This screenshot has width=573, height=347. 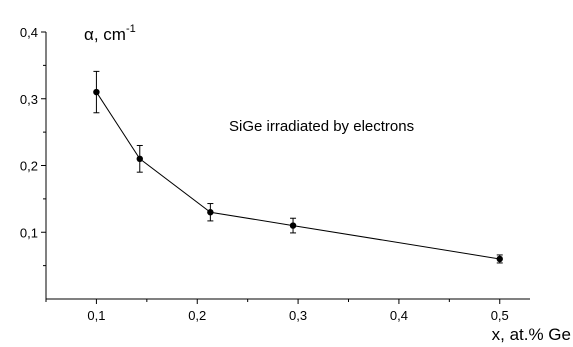 I want to click on x-tick-label: 0,3, so click(x=298, y=315).